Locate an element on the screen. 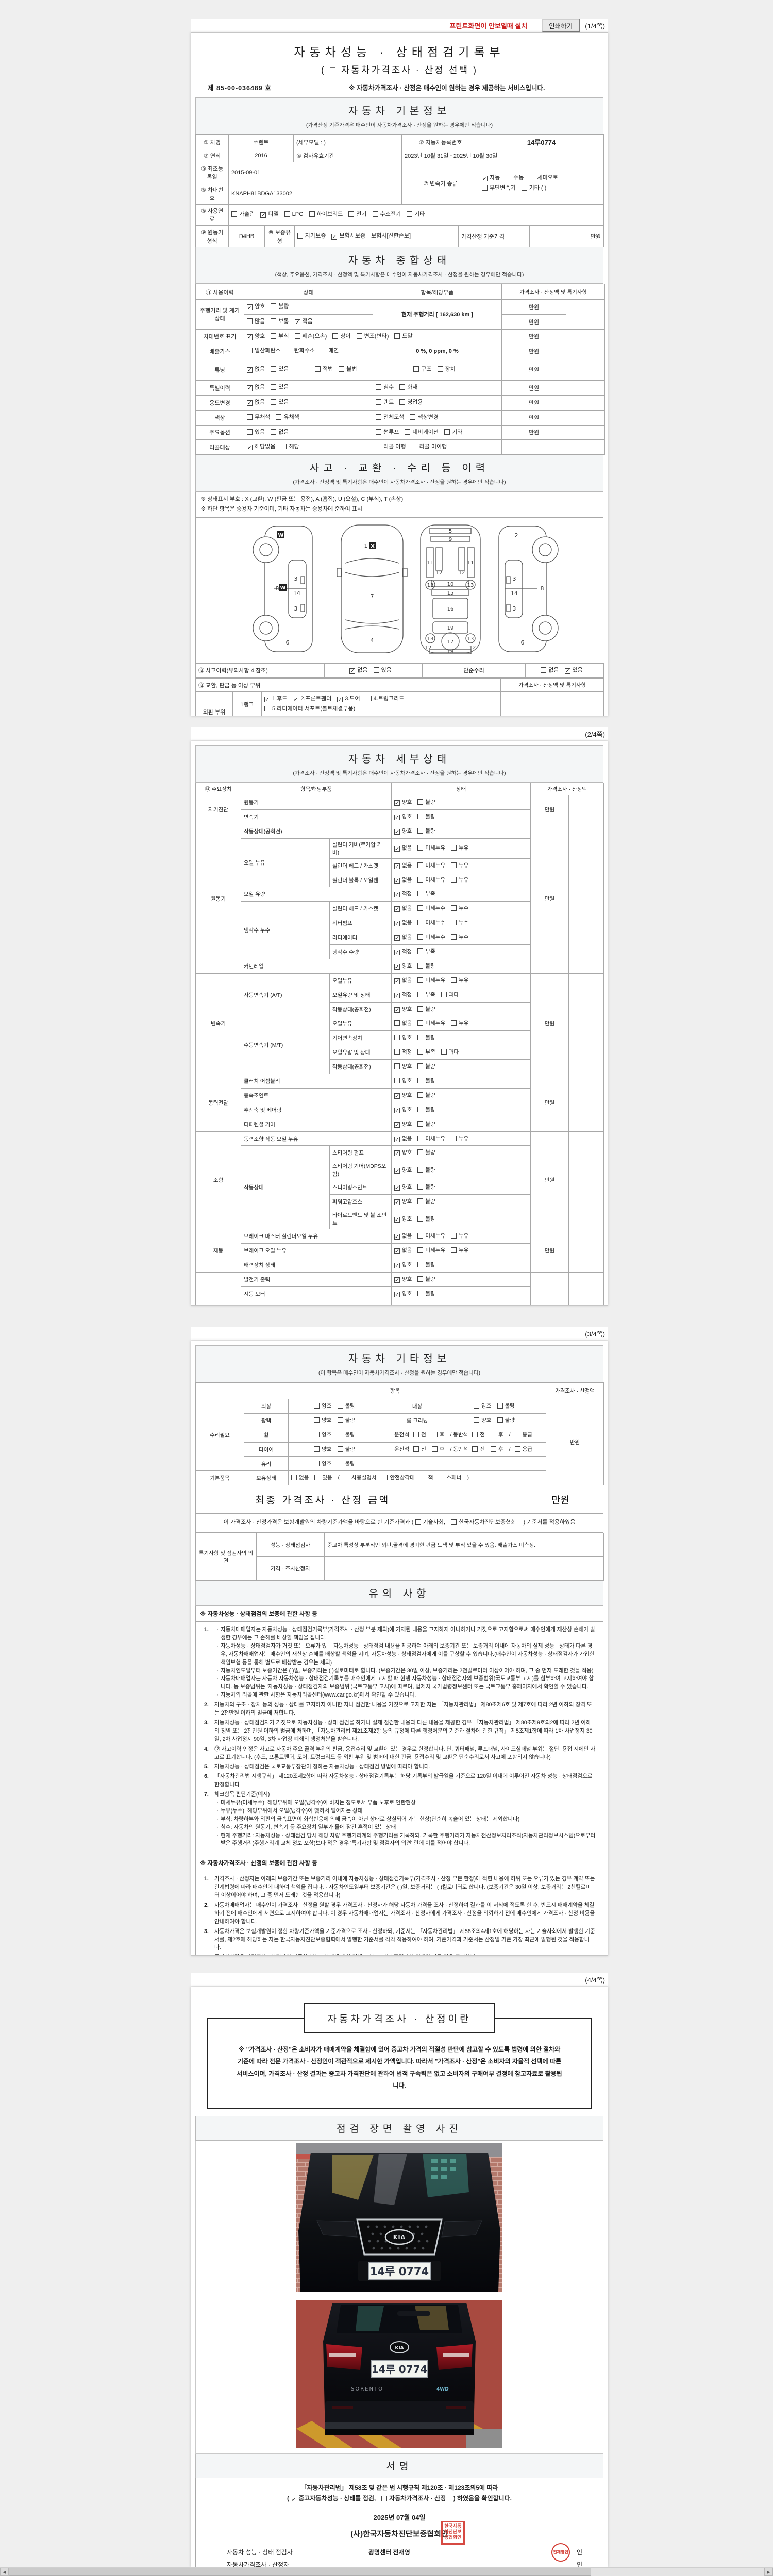  outer-panel-label: 외판 부위 is located at coordinates (214, 703).